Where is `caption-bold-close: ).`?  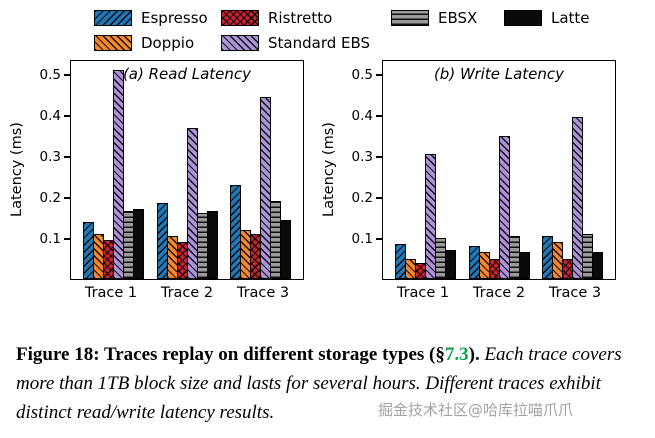 caption-bold-close: ). is located at coordinates (474, 354).